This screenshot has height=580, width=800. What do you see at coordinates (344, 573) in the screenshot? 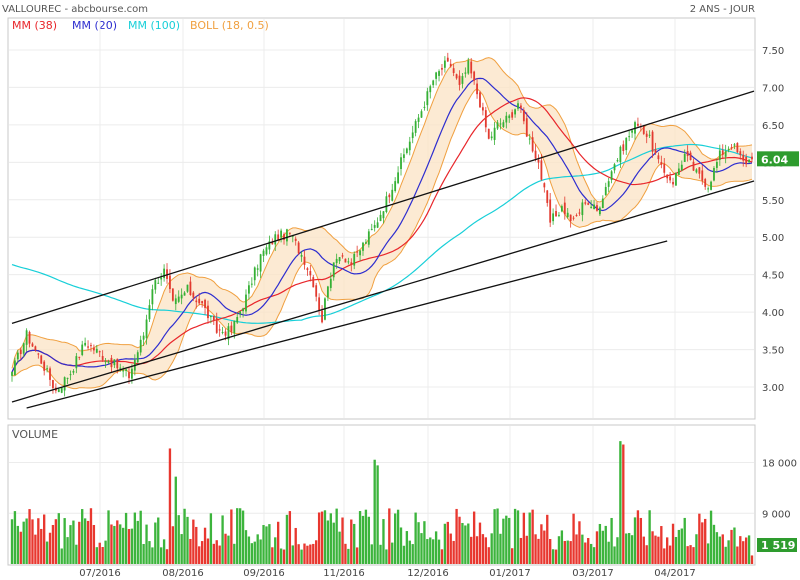
I see `x-tick-label: 11/2016` at bounding box center [344, 573].